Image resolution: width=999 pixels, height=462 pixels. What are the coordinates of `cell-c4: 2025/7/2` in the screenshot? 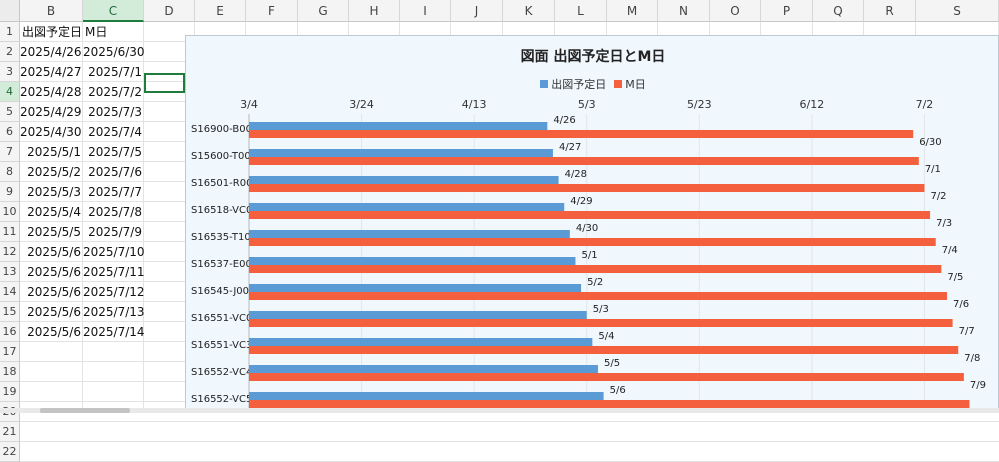 It's located at (115, 92).